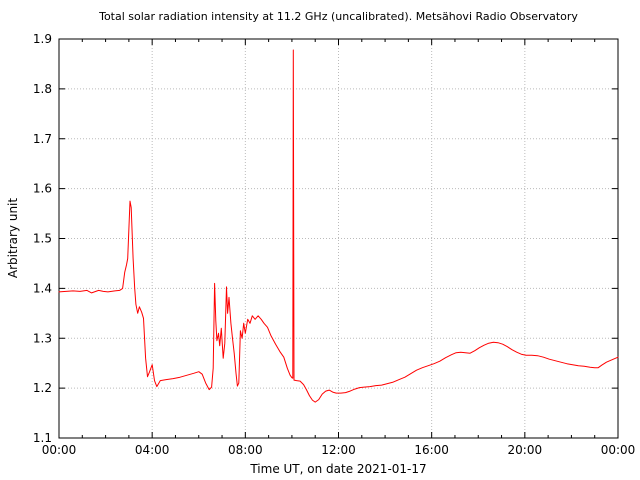 The height and width of the screenshot is (480, 640). Describe the element at coordinates (338, 469) in the screenshot. I see `x-axis-label: Time UT, on date 2021-01-17` at that location.